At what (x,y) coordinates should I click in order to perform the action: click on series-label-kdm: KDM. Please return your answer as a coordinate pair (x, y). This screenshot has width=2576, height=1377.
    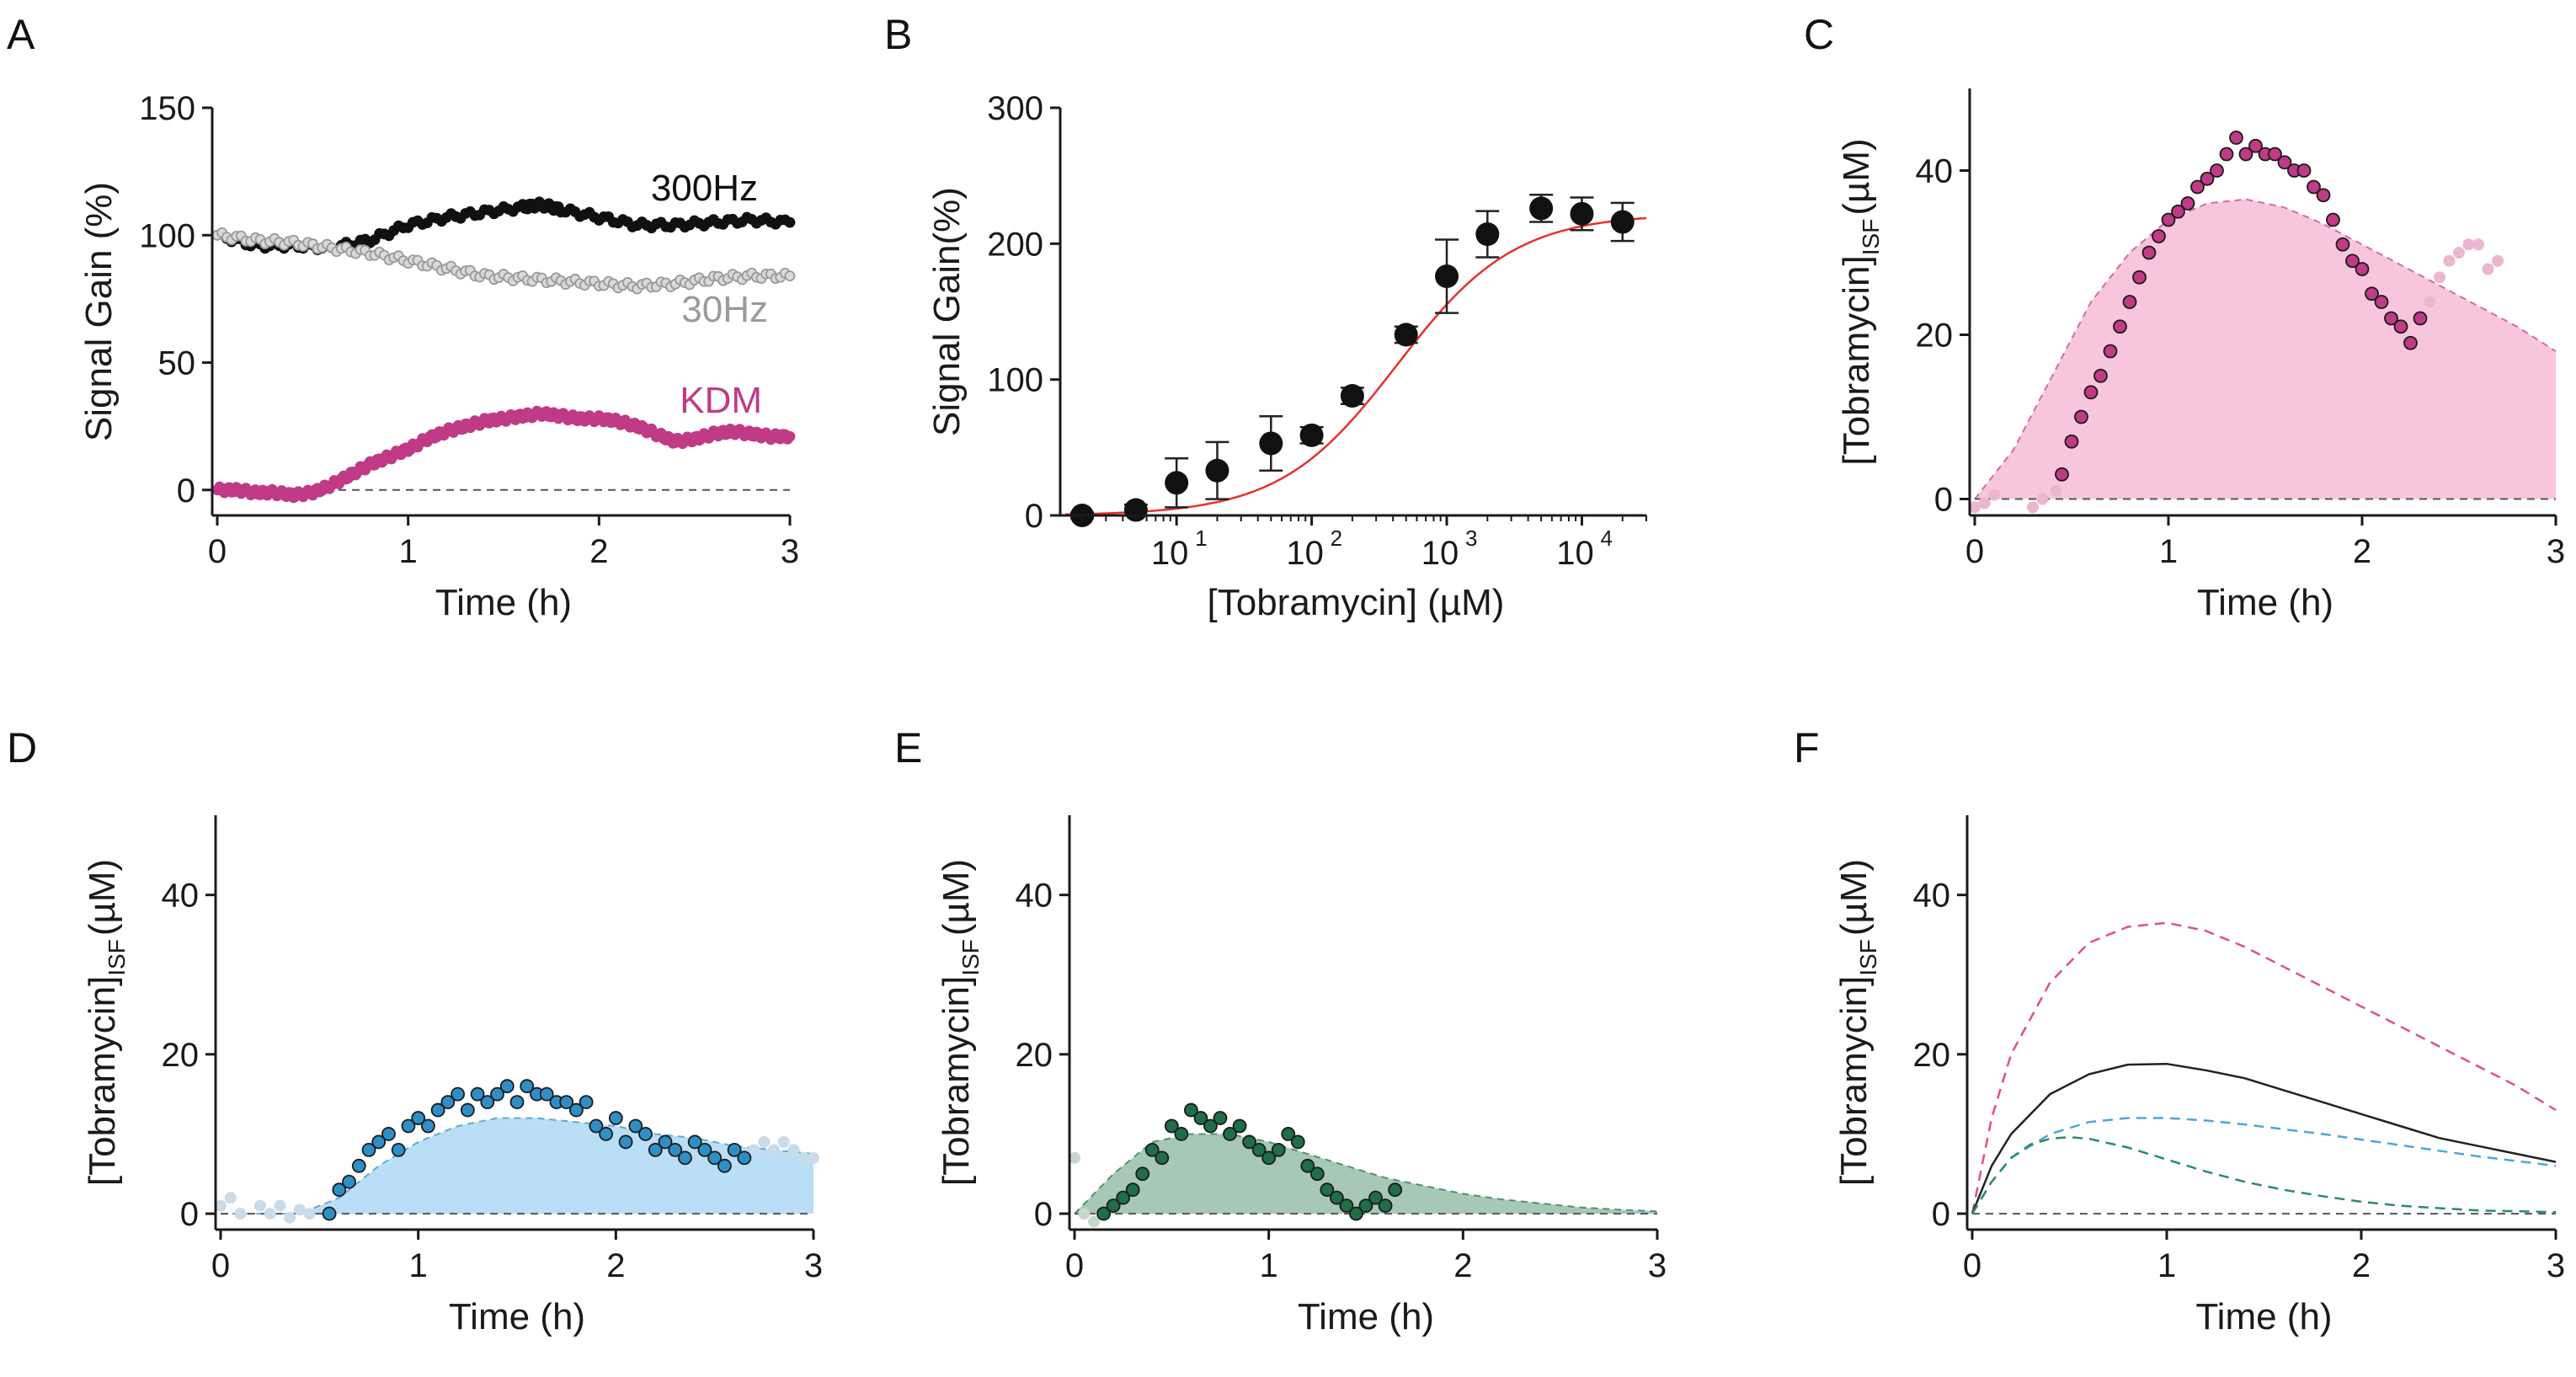
    Looking at the image, I should click on (721, 400).